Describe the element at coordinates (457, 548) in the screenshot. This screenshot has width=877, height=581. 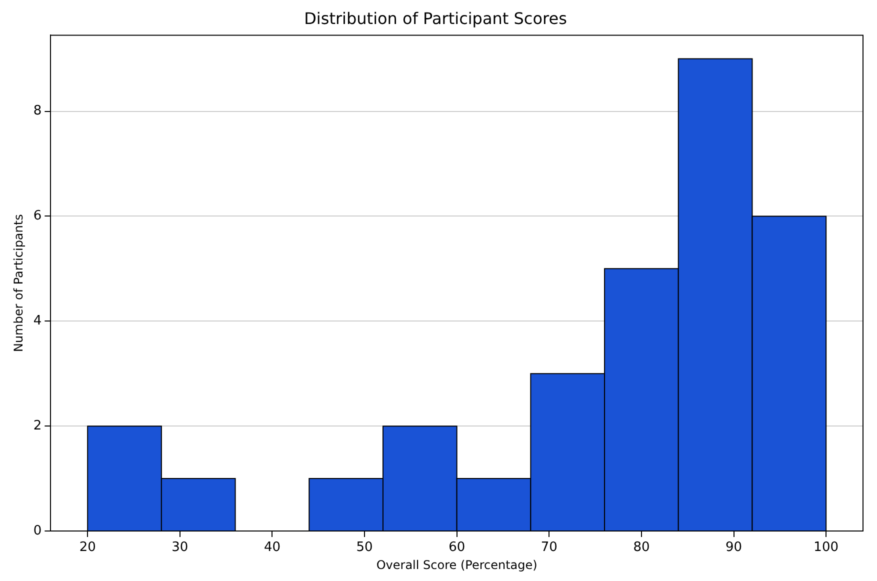
I see `x-tick-label: 60` at that location.